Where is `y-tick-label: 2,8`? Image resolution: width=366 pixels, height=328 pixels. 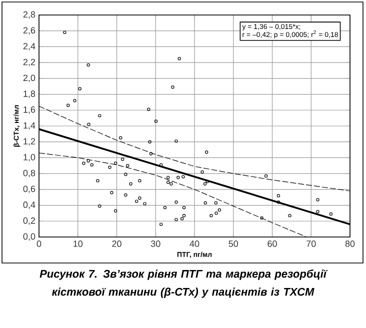
y-tick-label: 2,8 is located at coordinates (29, 15).